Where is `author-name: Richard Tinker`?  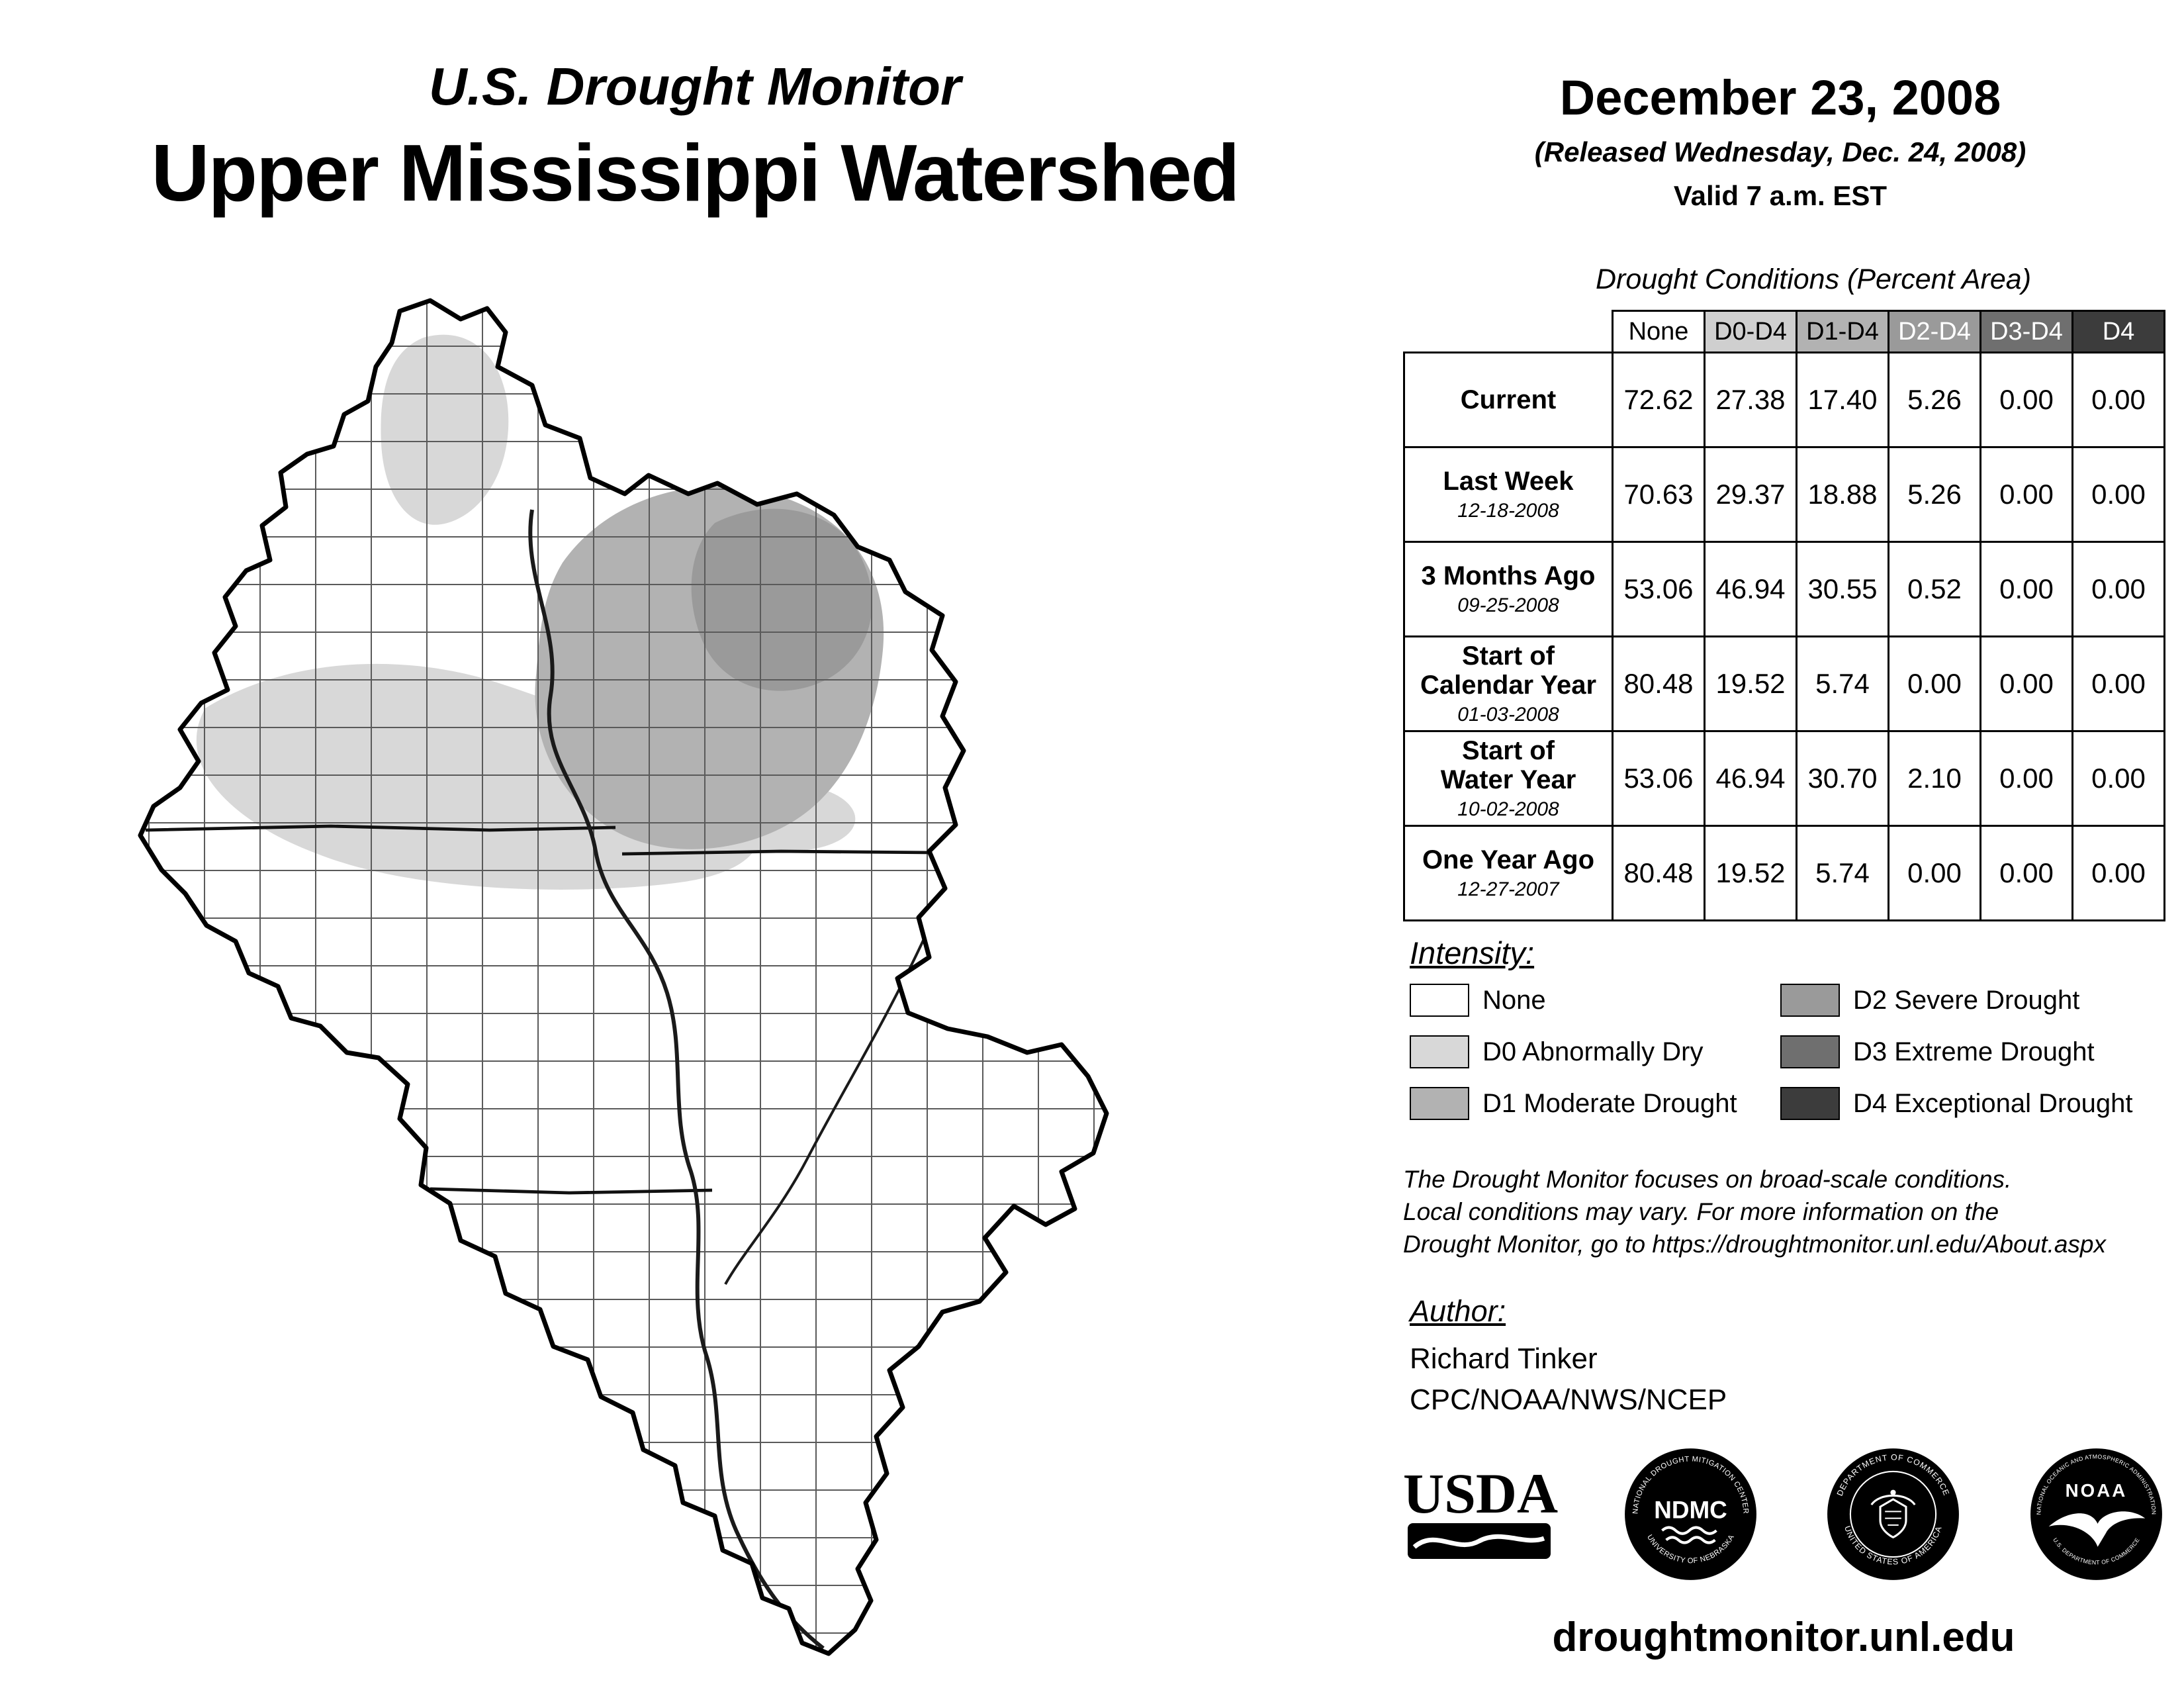
author-name: Richard Tinker is located at coordinates (1504, 1358).